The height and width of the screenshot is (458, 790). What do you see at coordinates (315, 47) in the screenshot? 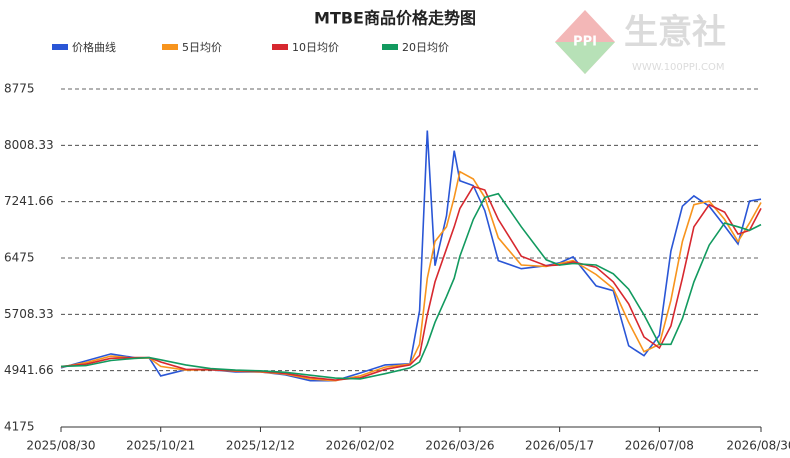
I see `legend-label: 10日均价` at bounding box center [315, 47].